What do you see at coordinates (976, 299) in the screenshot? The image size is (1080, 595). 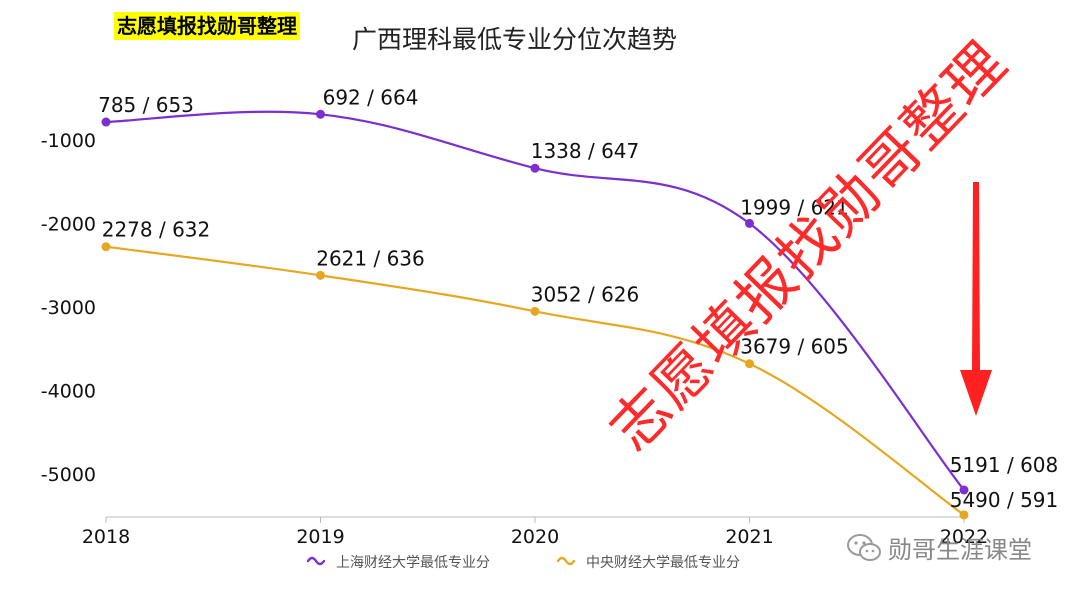 I see `down-arrow-icon` at bounding box center [976, 299].